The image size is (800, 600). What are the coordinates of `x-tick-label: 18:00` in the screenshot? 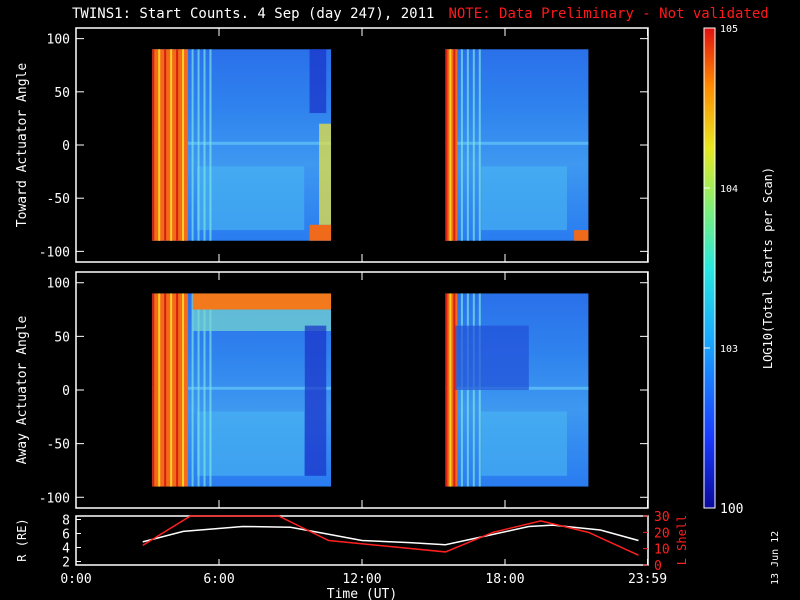 It's located at (504, 579).